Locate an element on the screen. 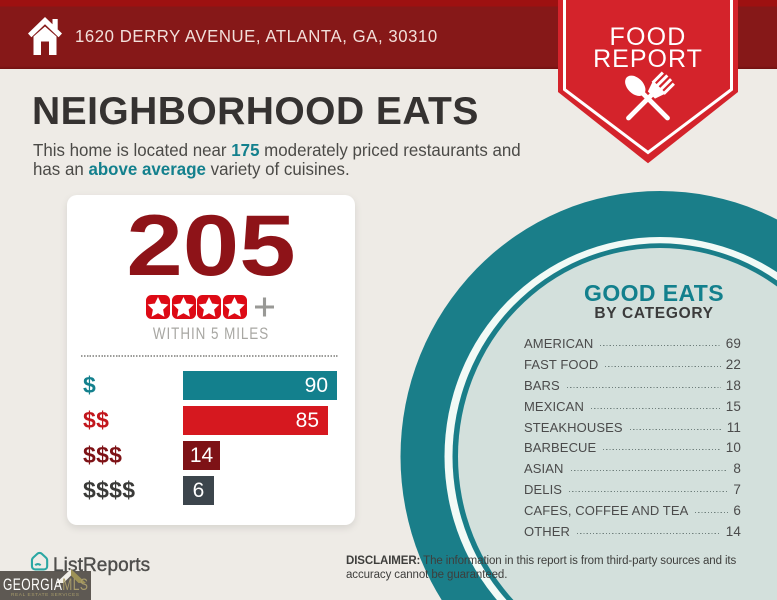 The width and height of the screenshot is (777, 600). svg-text: FOOD is located at coordinates (647, 37).